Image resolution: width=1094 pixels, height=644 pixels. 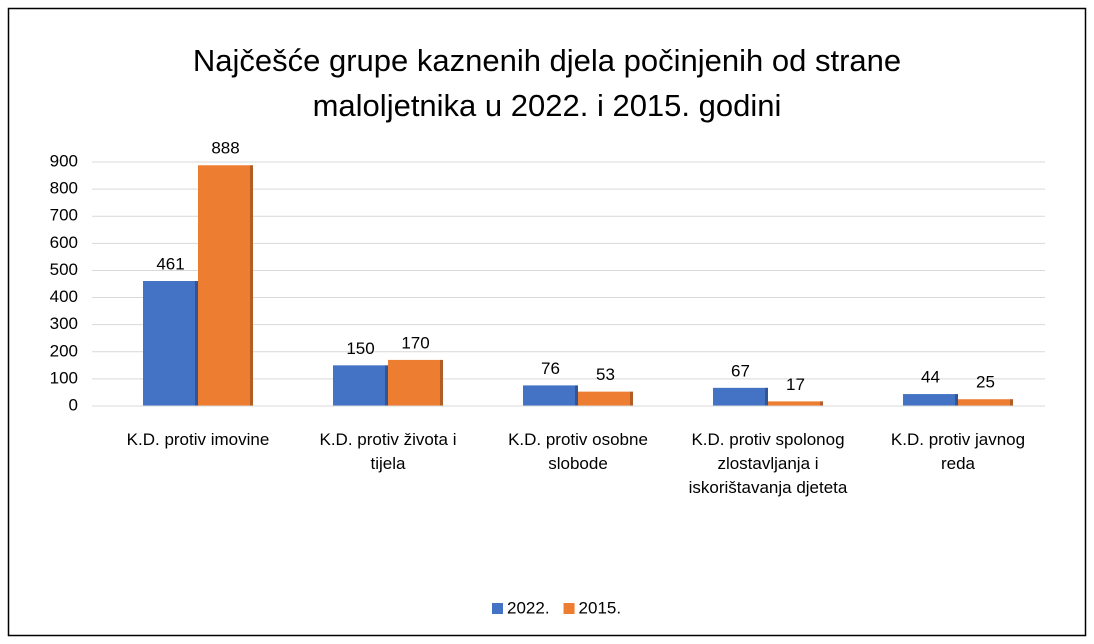 What do you see at coordinates (64, 188) in the screenshot?
I see `y-tick-label: 800` at bounding box center [64, 188].